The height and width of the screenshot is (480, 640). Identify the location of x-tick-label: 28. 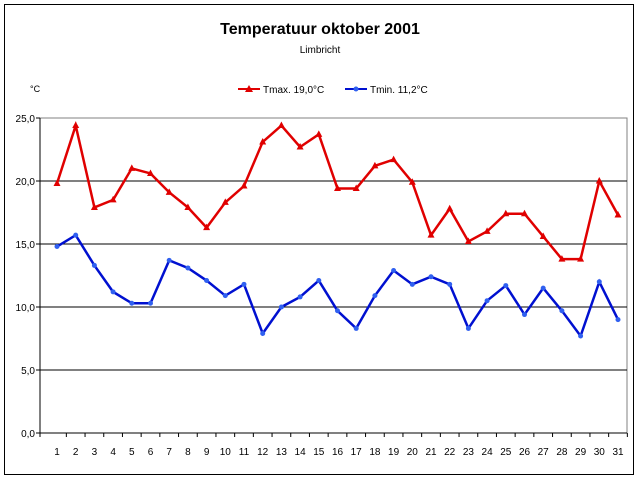
(562, 452).